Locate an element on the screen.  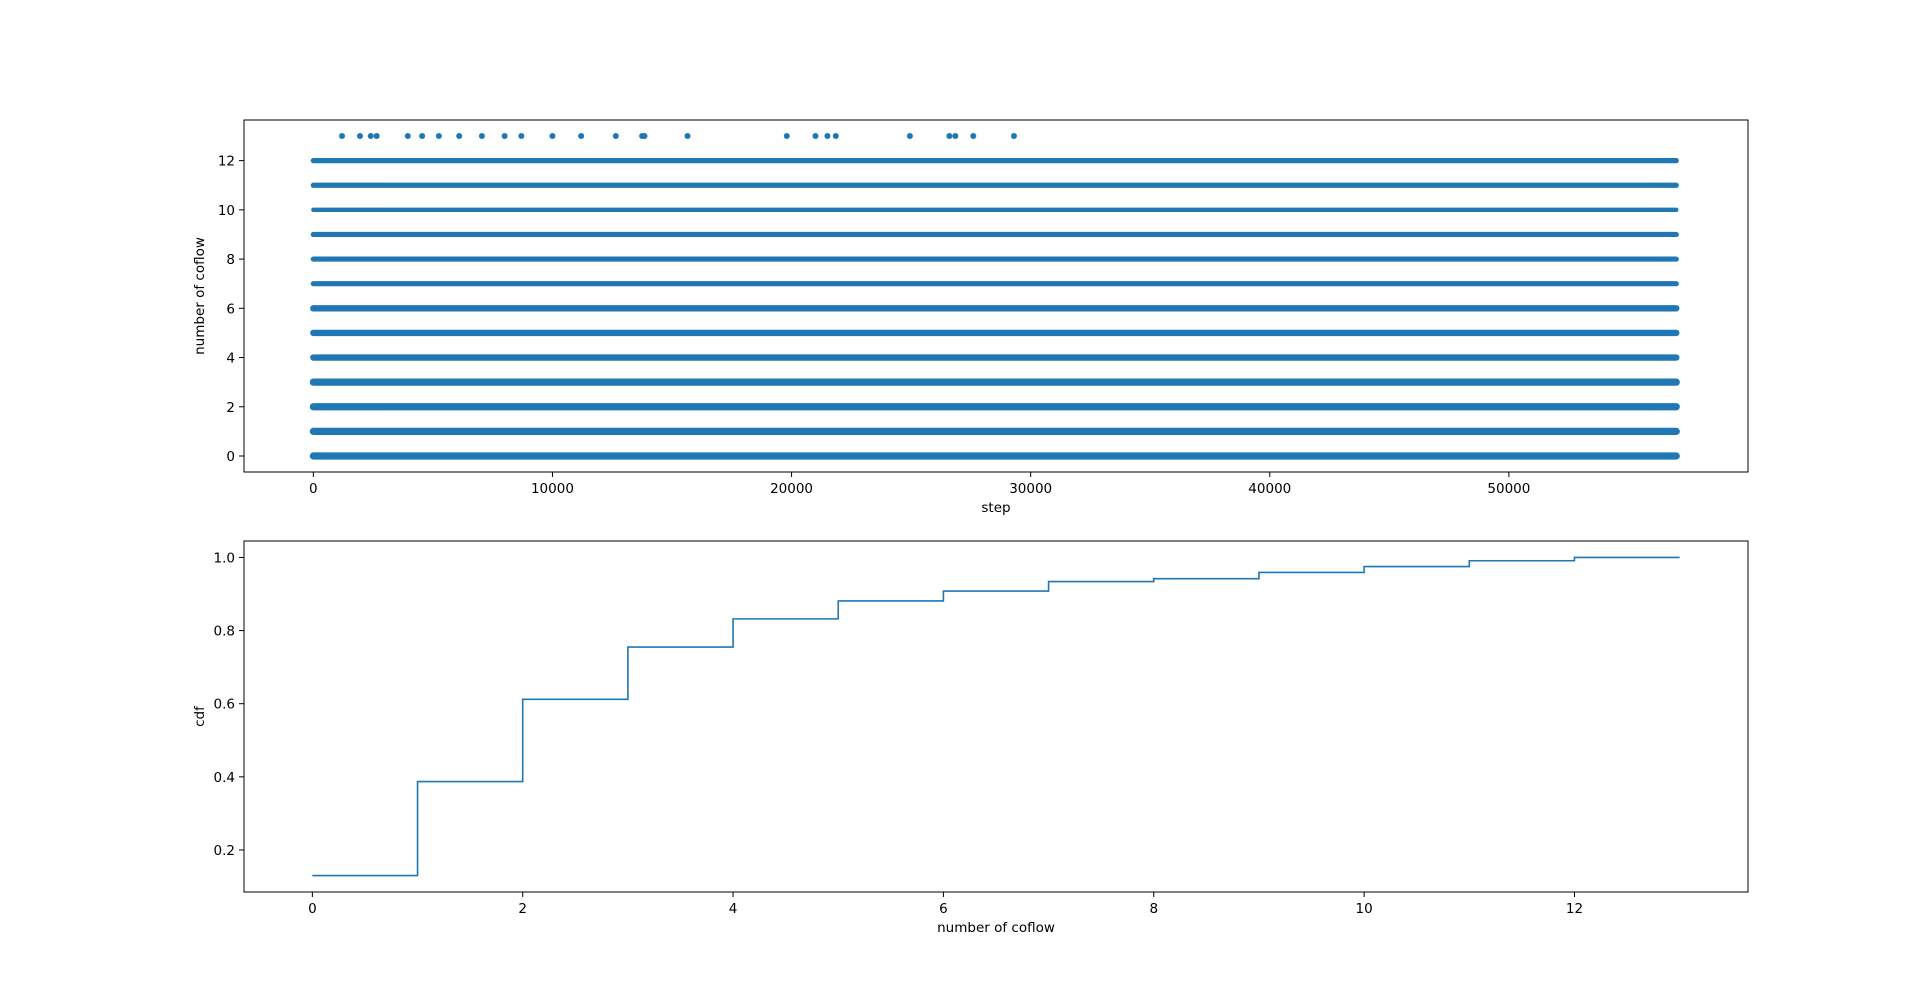
x-tick-label: 10 is located at coordinates (1364, 909).